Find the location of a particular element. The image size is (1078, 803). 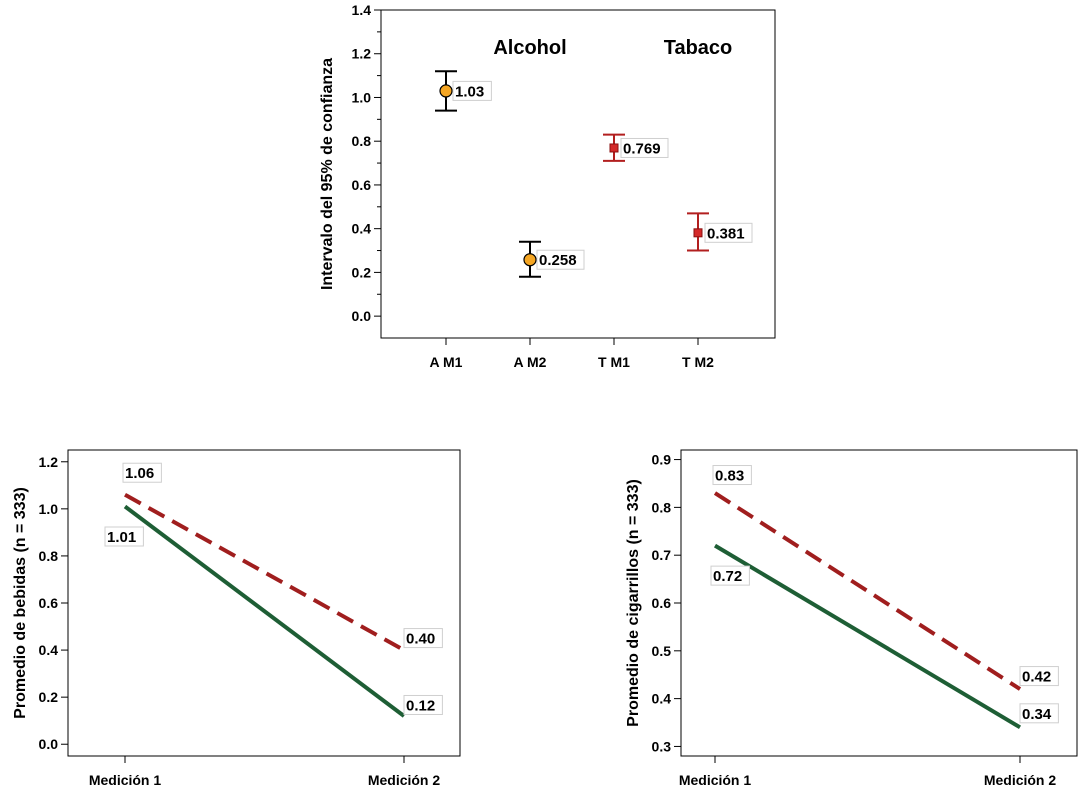

cigarettes-chart-data-label: 0.72 is located at coordinates (727, 576).